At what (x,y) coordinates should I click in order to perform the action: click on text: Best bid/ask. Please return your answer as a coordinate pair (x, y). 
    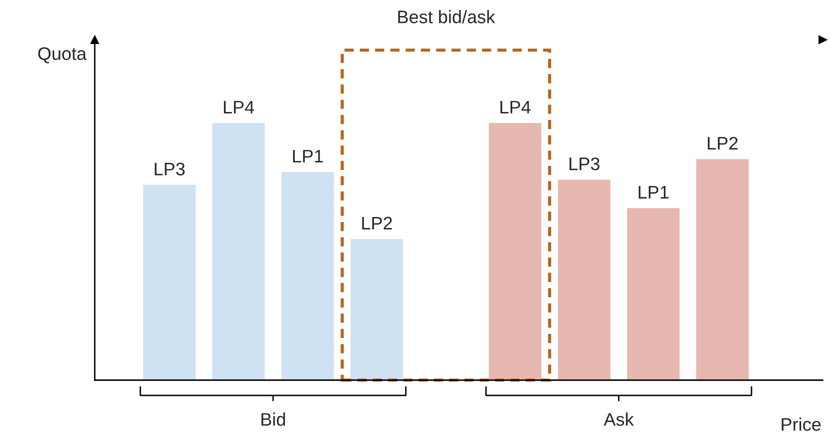
    Looking at the image, I should click on (447, 17).